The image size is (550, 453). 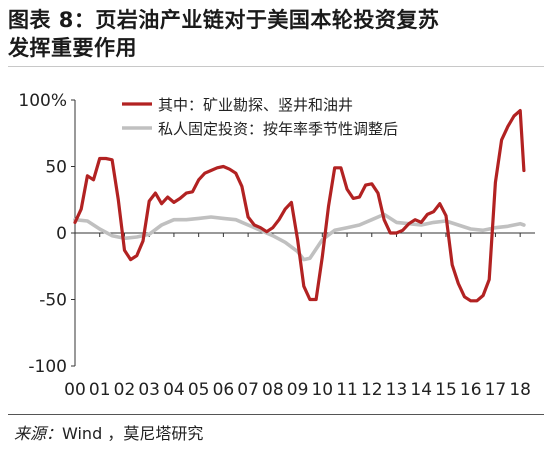 What do you see at coordinates (61, 234) in the screenshot?
I see `y-tick-label: 0` at bounding box center [61, 234].